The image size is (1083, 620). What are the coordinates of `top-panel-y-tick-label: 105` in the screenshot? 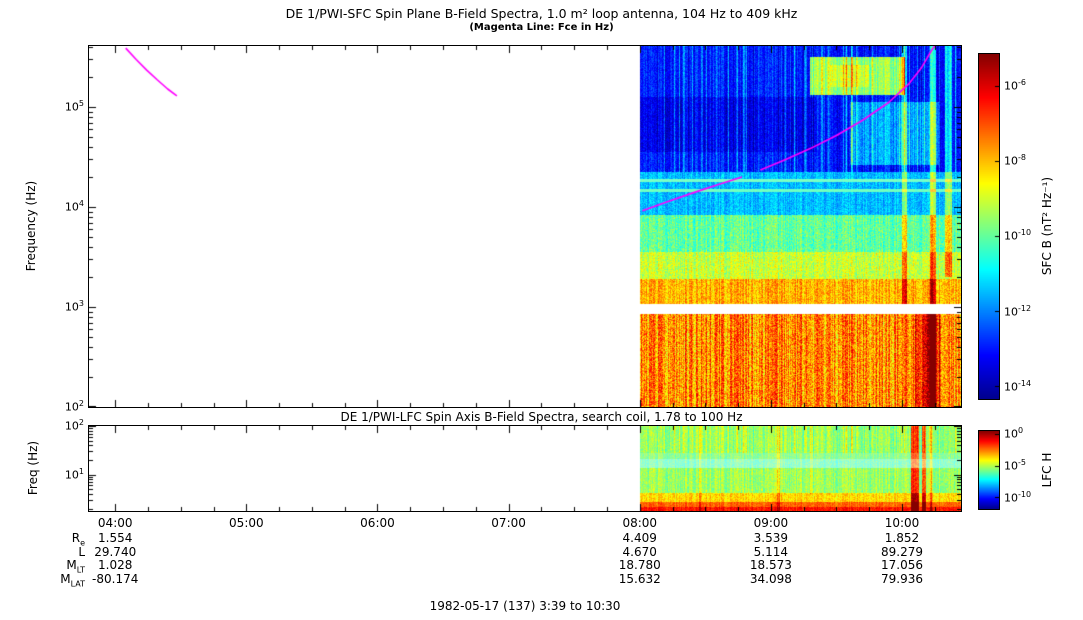 It's located at (74, 106).